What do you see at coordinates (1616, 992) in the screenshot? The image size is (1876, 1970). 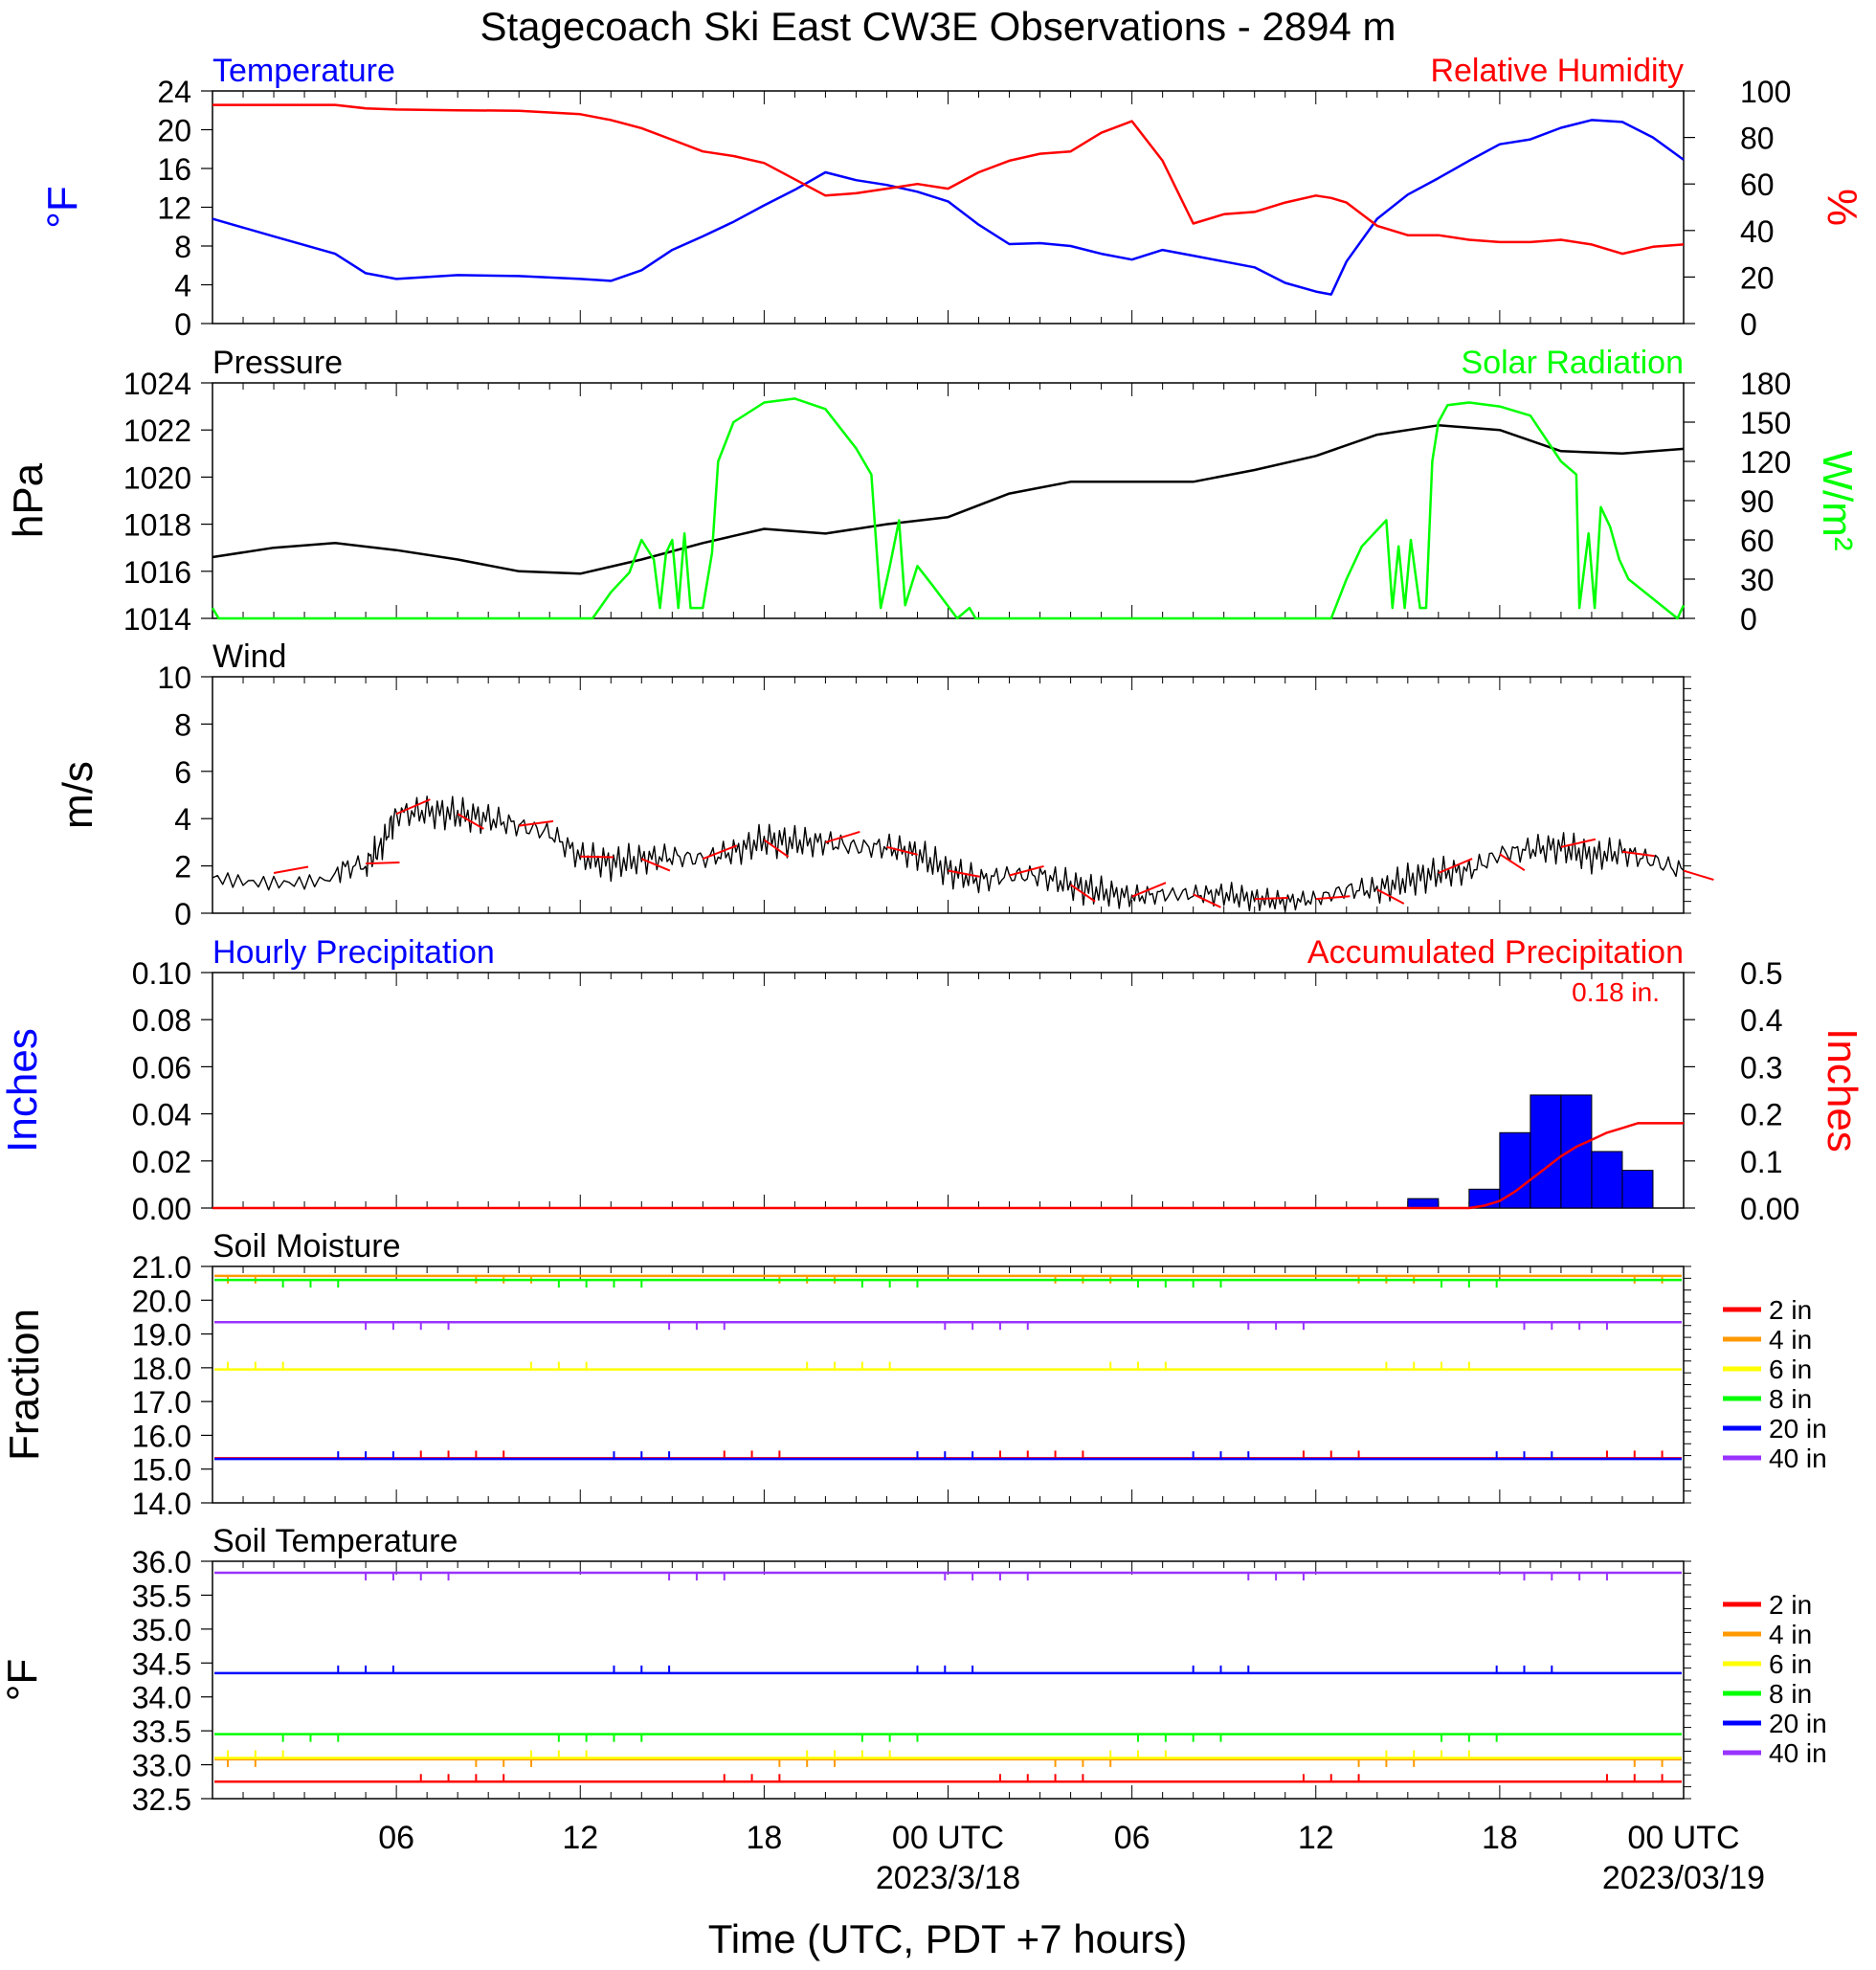 I see `precip-total: 0.18 in.` at bounding box center [1616, 992].